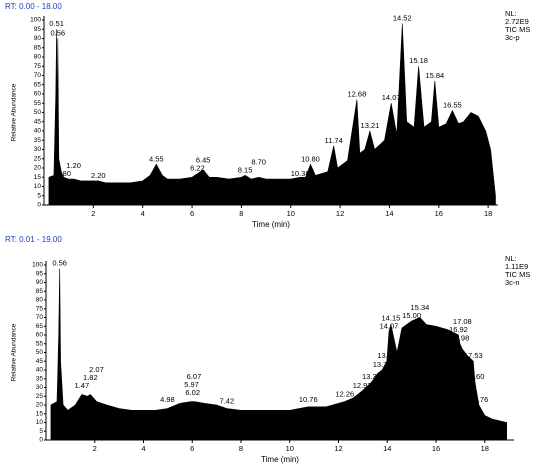  What do you see at coordinates (462, 321) in the screenshot?
I see `peak-label: 17.08` at bounding box center [462, 321].